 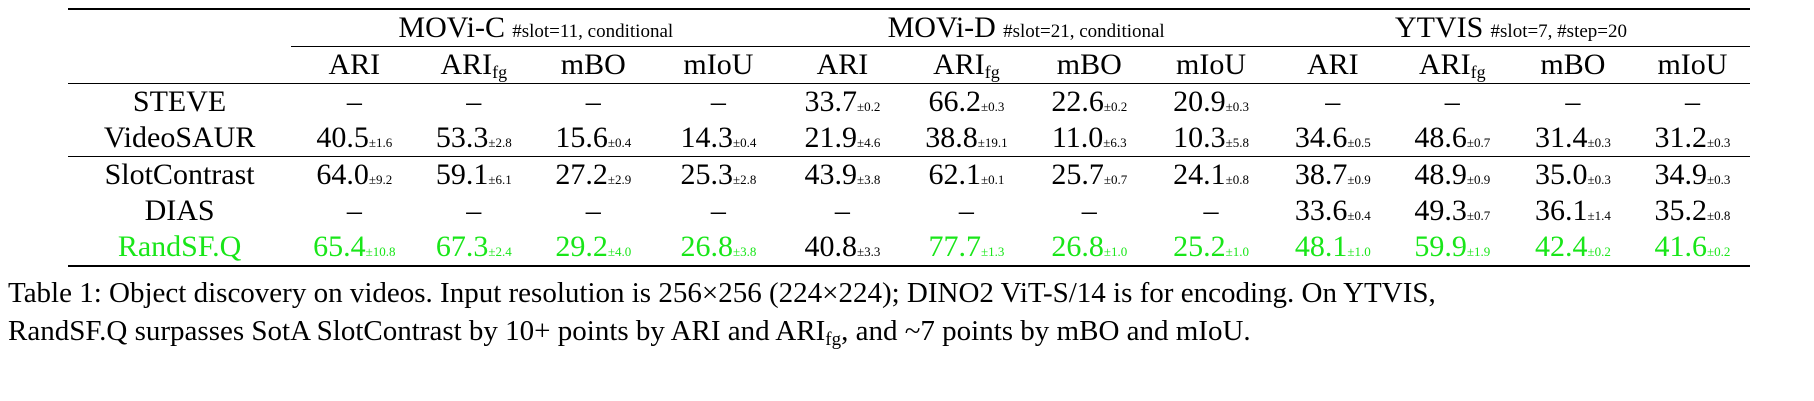 What do you see at coordinates (830, 137) in the screenshot?
I see `result-value: 21.9` at bounding box center [830, 137].